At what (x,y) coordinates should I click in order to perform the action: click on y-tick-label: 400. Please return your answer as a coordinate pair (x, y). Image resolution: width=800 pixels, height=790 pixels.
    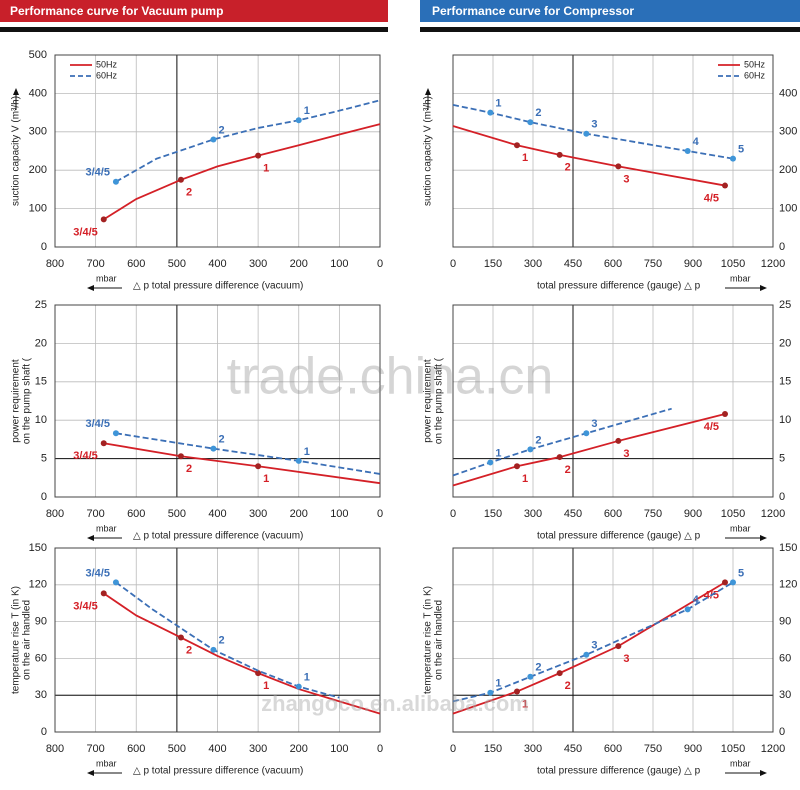
    Looking at the image, I should click on (38, 93).